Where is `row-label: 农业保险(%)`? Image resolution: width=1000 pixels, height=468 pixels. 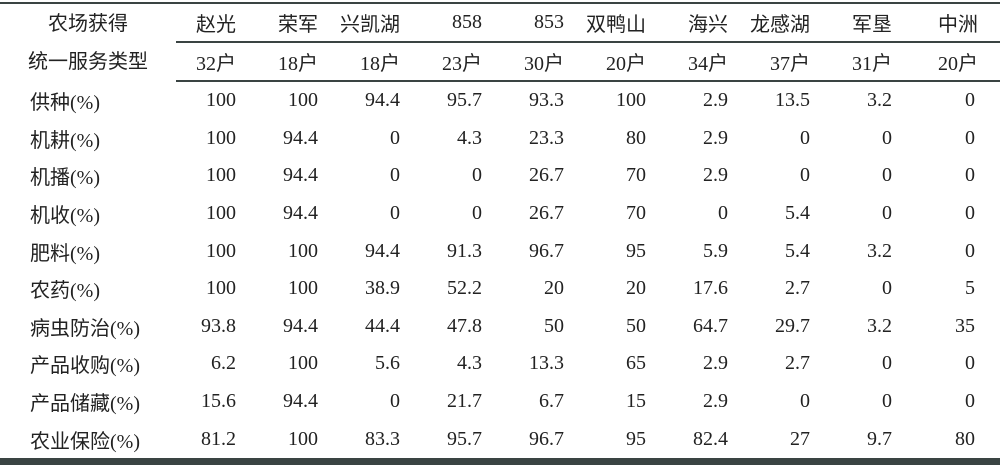
row-label: 农业保险(%) is located at coordinates (85, 441).